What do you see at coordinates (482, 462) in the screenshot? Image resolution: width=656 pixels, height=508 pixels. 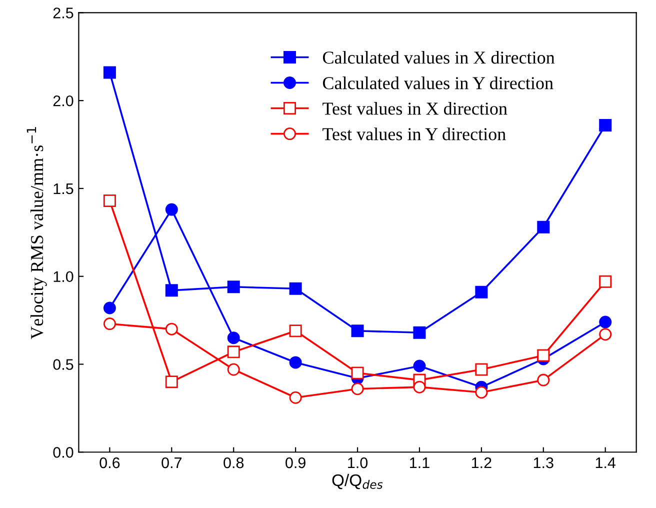 I see `x-tick-label: 1.2` at bounding box center [482, 462].